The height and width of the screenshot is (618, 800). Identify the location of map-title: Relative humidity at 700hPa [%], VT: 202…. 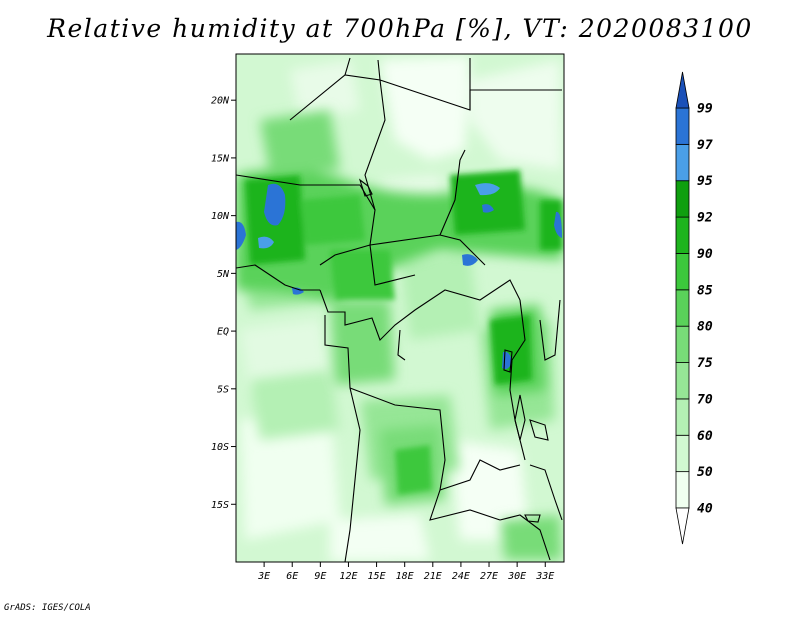
(400, 28).